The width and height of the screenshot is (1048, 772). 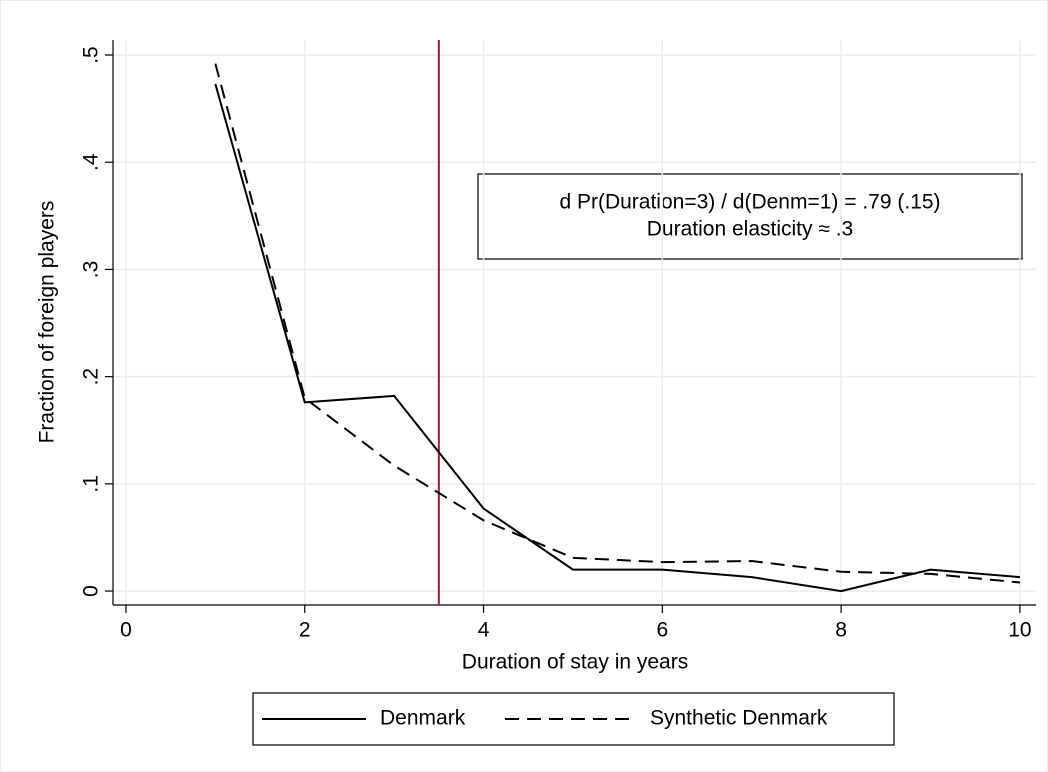 I want to click on x-tick-label: 10, so click(x=1019, y=630).